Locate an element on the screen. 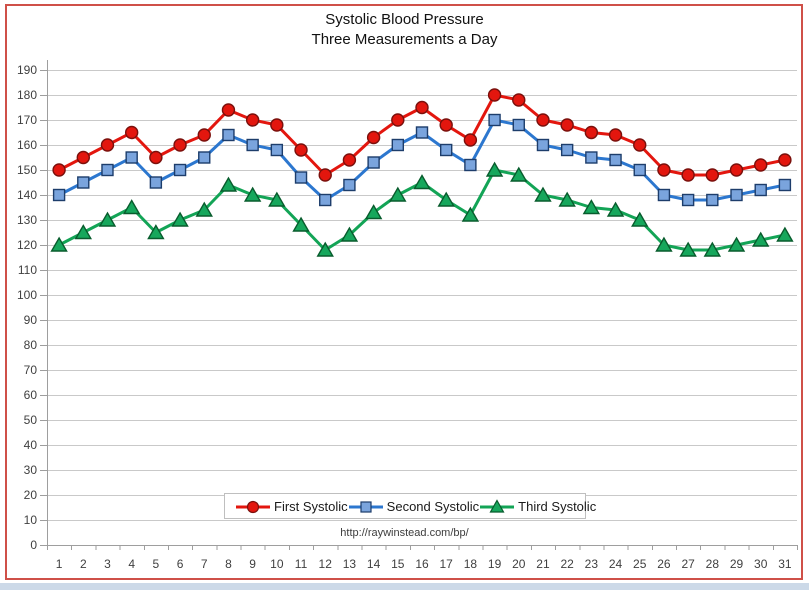  y-tick-label: 190 is located at coordinates (27, 70).